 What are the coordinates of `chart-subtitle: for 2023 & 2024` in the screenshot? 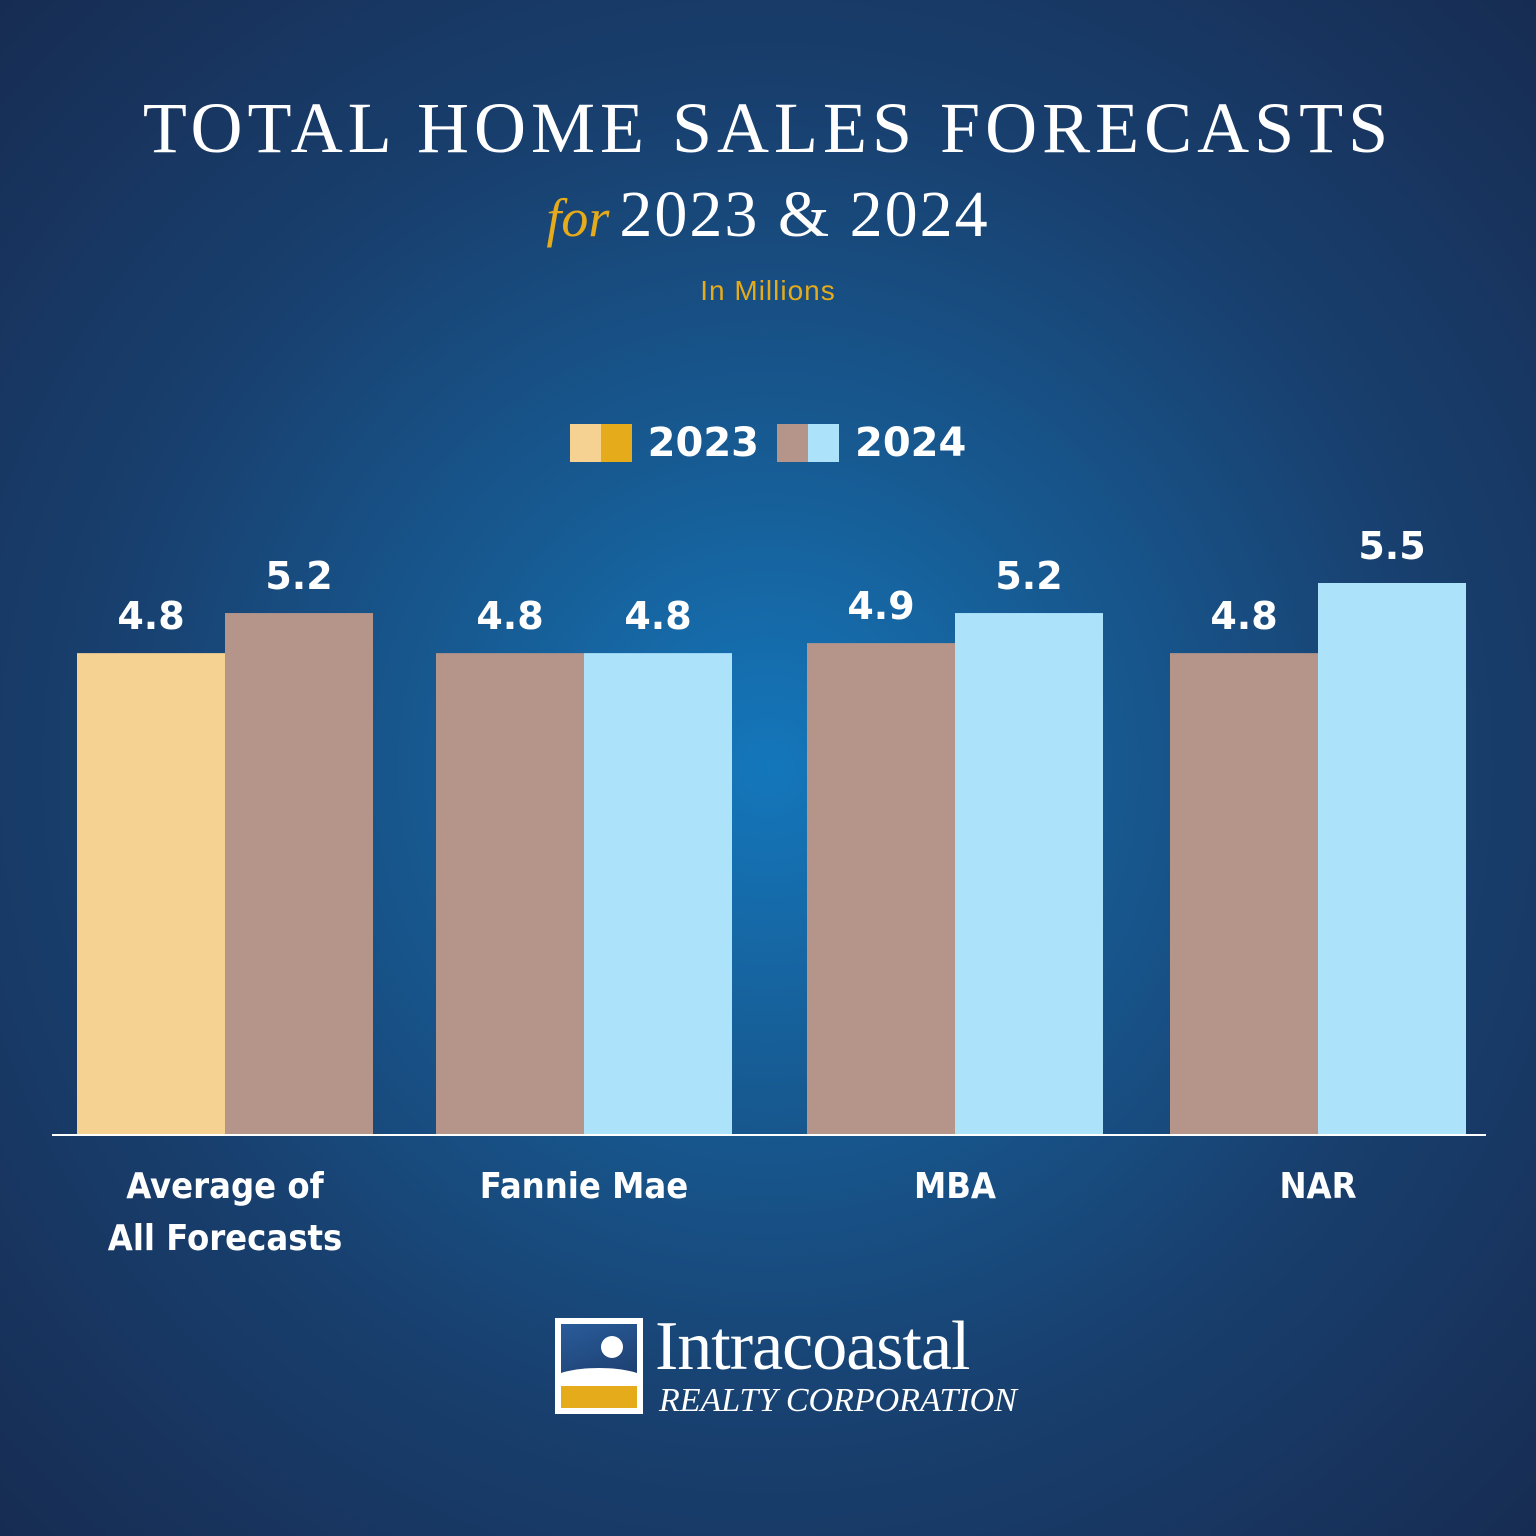 It's located at (768, 215).